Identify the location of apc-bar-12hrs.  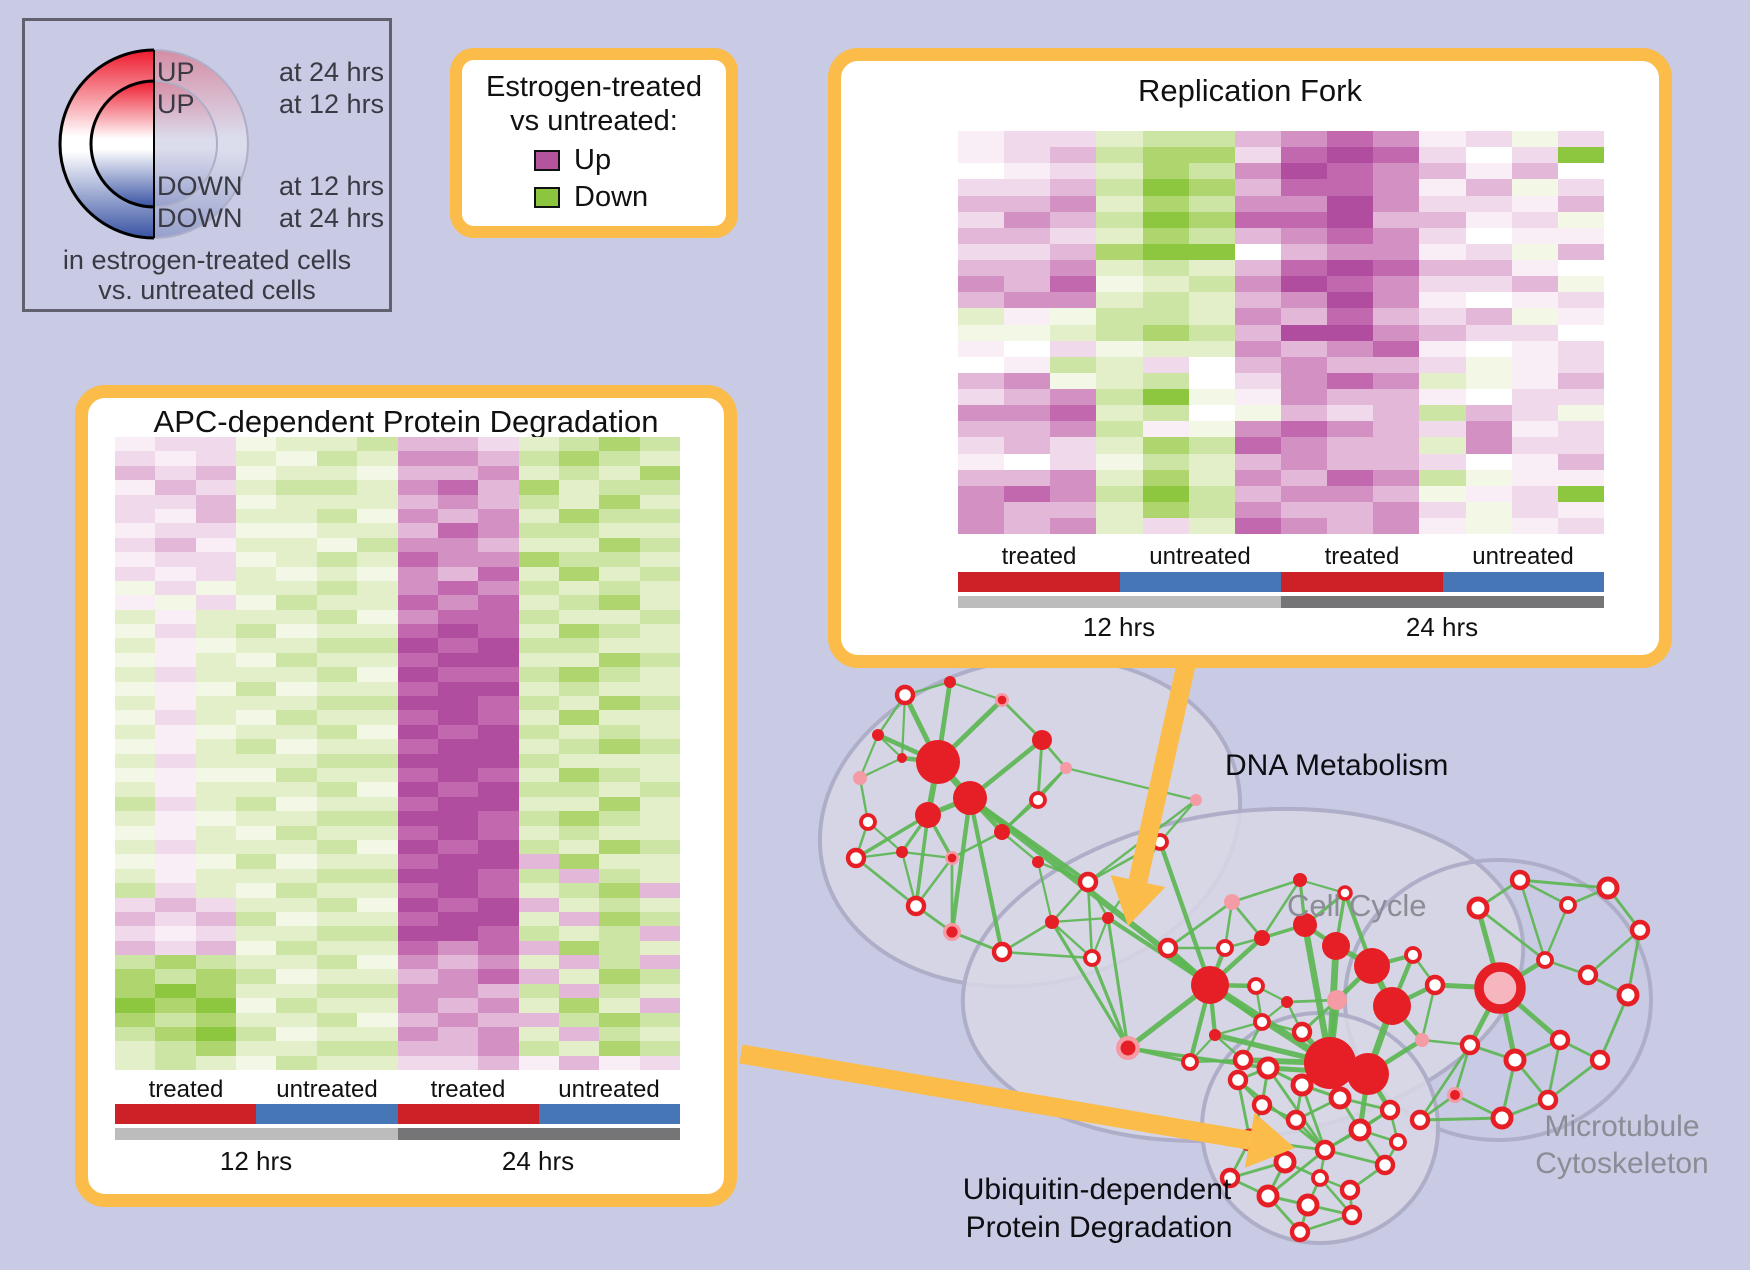
(256, 1134).